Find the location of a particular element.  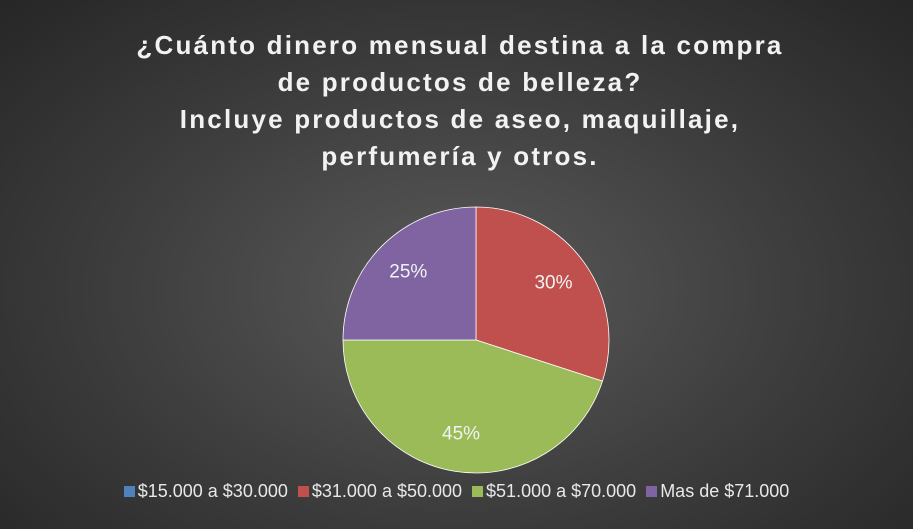

chart-title: perfumería y otros. is located at coordinates (459, 156).